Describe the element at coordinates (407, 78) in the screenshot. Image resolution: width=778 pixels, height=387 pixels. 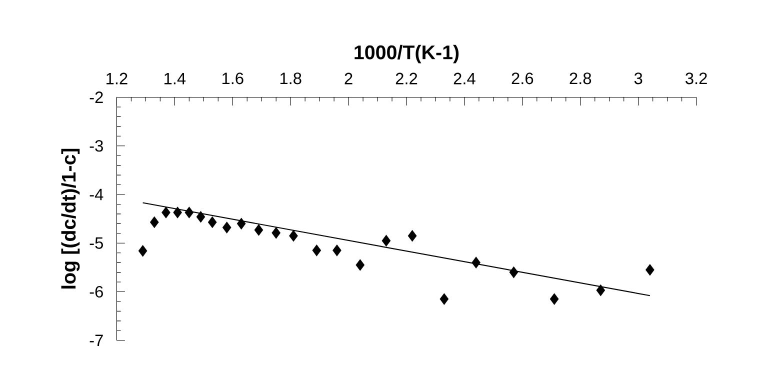
I see `x-tick-label: 2.2` at that location.